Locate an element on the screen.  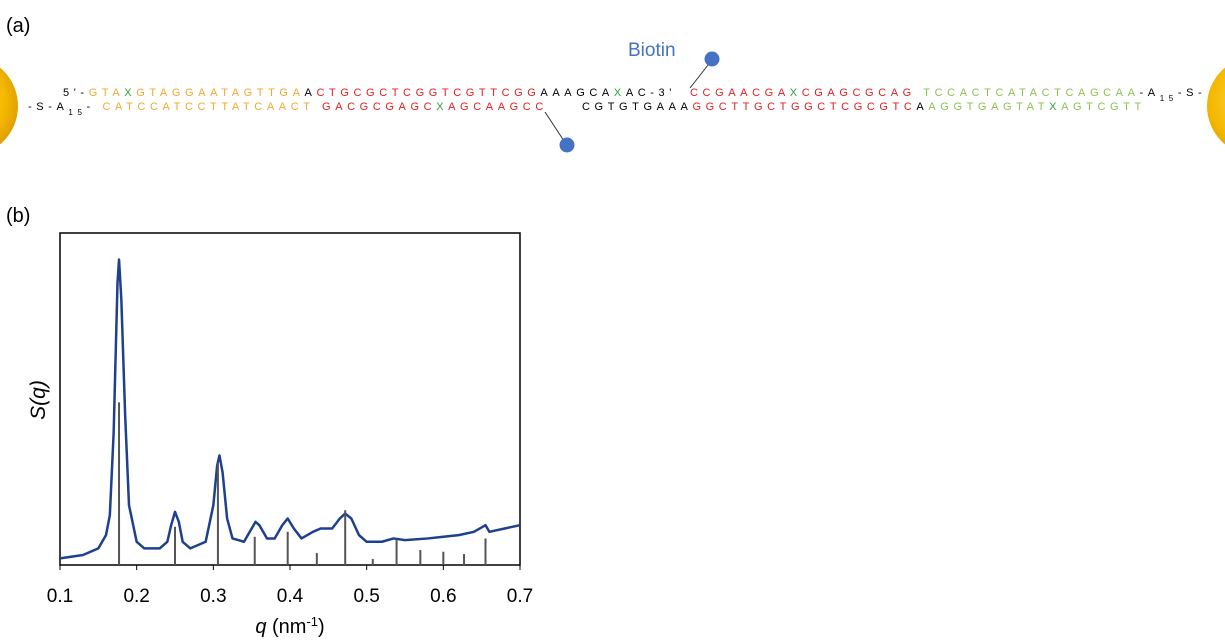
x-label-var: q is located at coordinates (260, 627).